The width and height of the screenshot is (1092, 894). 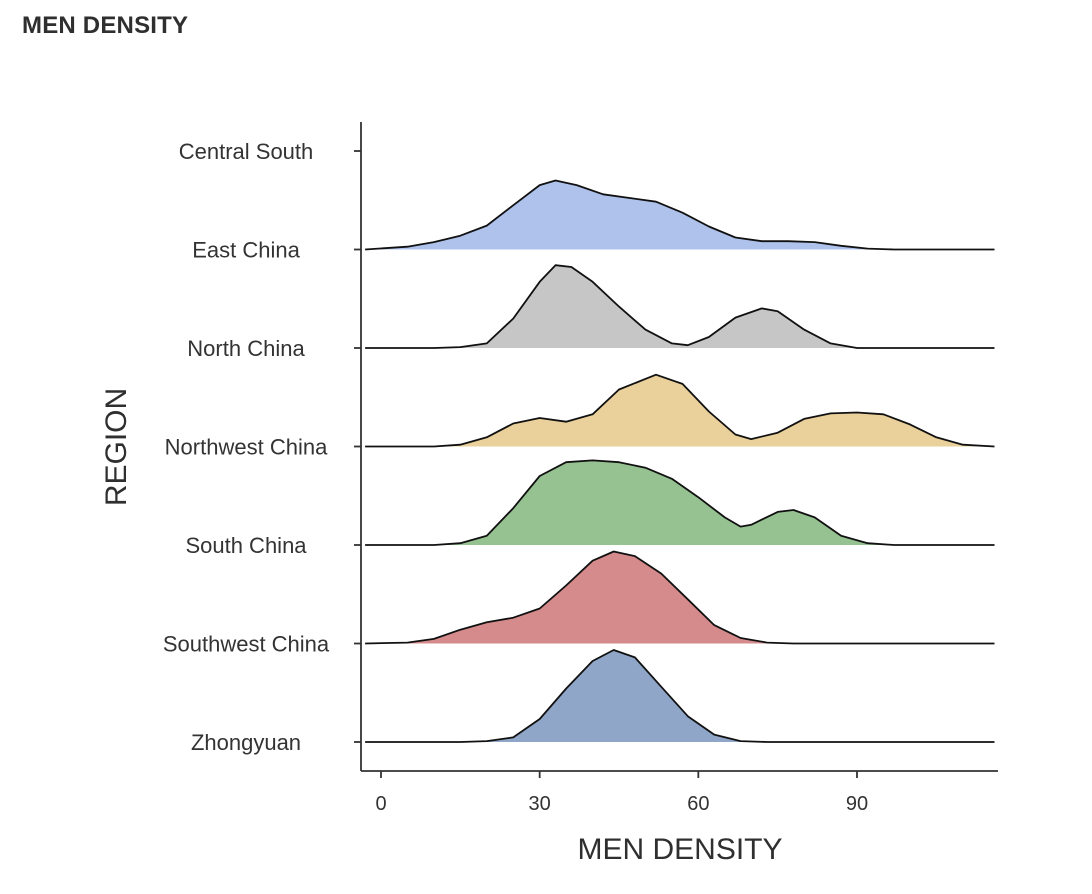 I want to click on ridge-fill-south-china, so click(x=680, y=502).